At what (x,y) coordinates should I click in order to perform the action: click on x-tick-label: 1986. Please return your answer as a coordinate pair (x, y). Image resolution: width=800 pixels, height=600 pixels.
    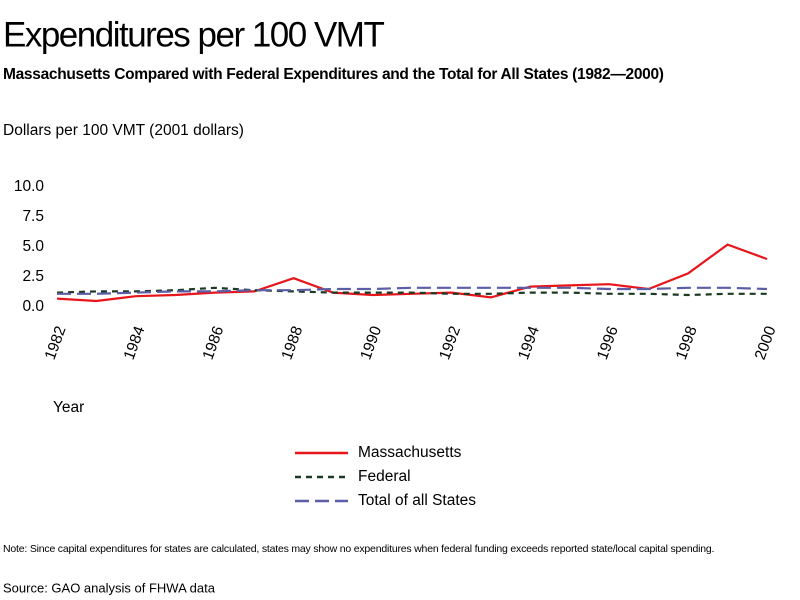
    Looking at the image, I should click on (214, 343).